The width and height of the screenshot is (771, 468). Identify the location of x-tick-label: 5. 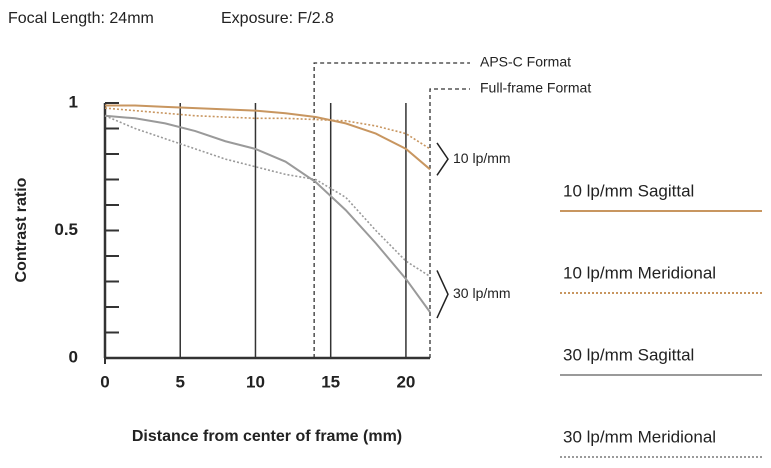
(179, 381).